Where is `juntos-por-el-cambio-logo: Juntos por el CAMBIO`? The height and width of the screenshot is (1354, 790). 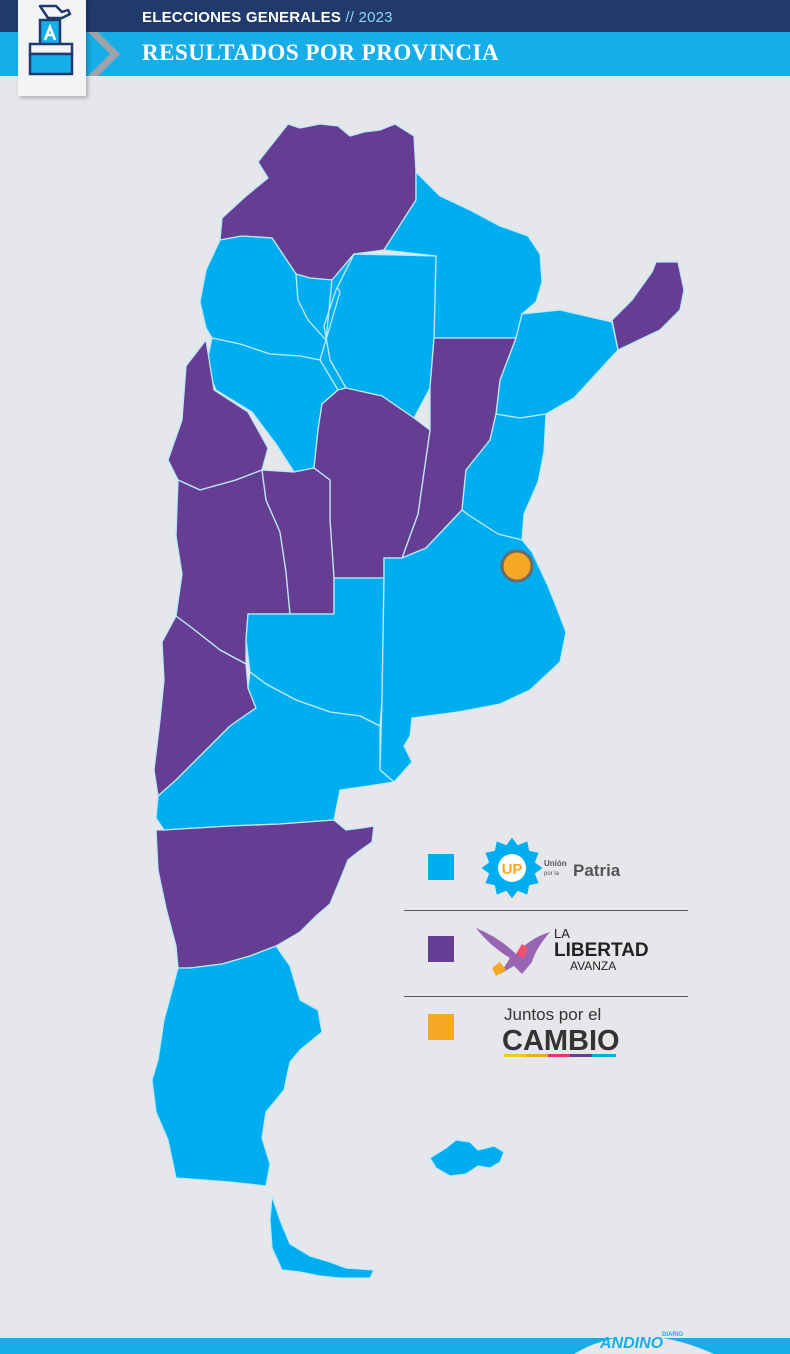
juntos-por-el-cambio-logo: Juntos por el CAMBIO is located at coordinates (561, 1031).